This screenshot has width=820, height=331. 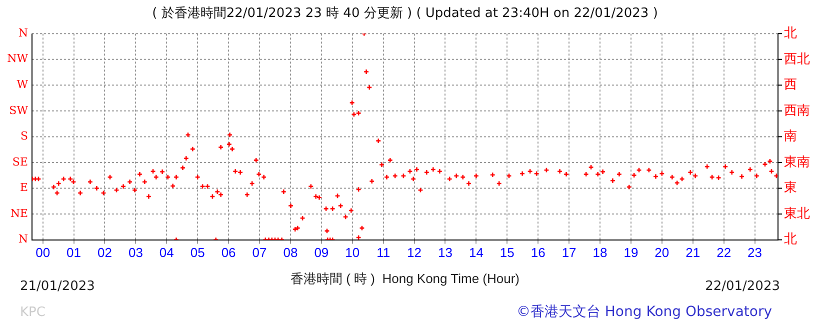 What do you see at coordinates (20, 161) in the screenshot?
I see `text: SE` at bounding box center [20, 161].